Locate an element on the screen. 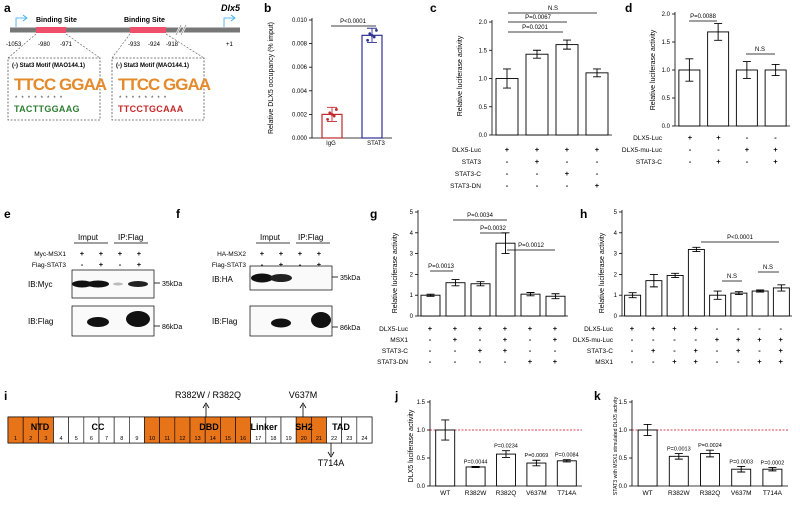 This screenshot has width=800, height=514. domain-ntd: NTD is located at coordinates (40, 427).